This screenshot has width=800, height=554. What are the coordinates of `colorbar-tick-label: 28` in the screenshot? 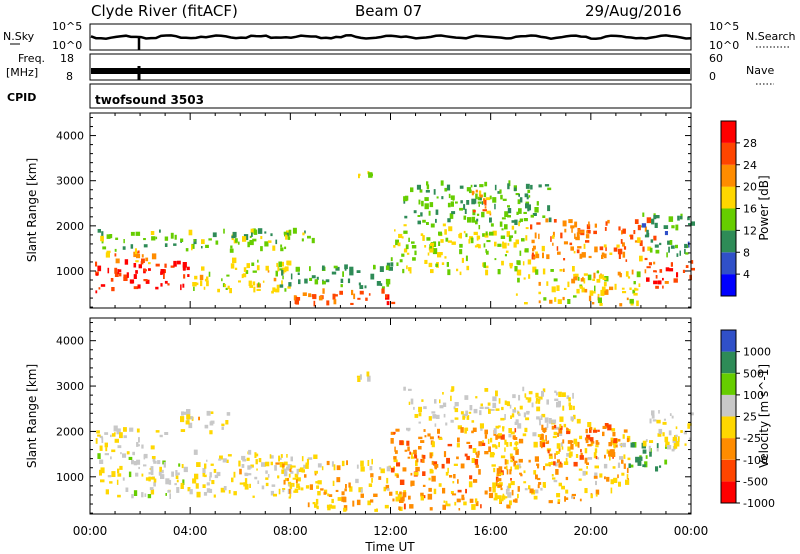 It's located at (750, 143).